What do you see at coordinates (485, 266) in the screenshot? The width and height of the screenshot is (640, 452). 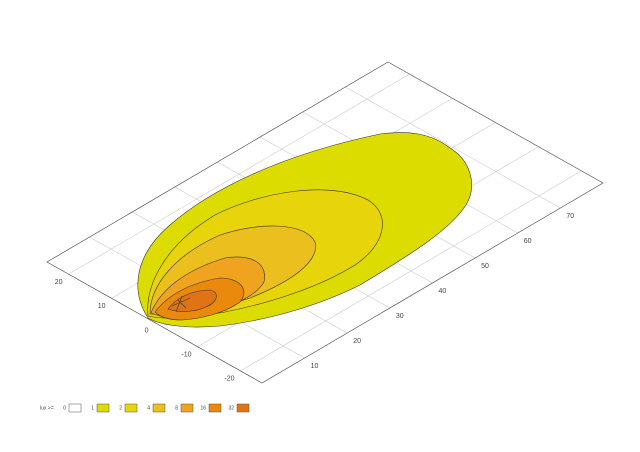 I see `x-tick-label: 50` at bounding box center [485, 266].